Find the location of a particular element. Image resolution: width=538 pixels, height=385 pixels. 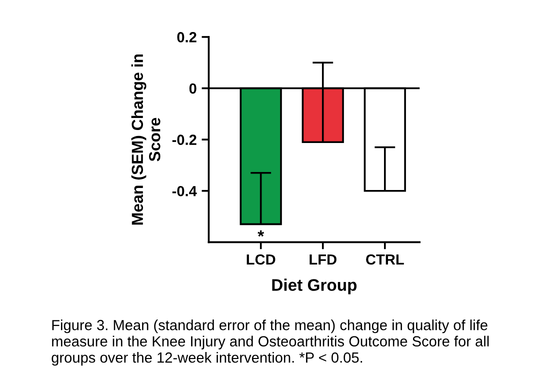

annotation: * is located at coordinates (261, 233).